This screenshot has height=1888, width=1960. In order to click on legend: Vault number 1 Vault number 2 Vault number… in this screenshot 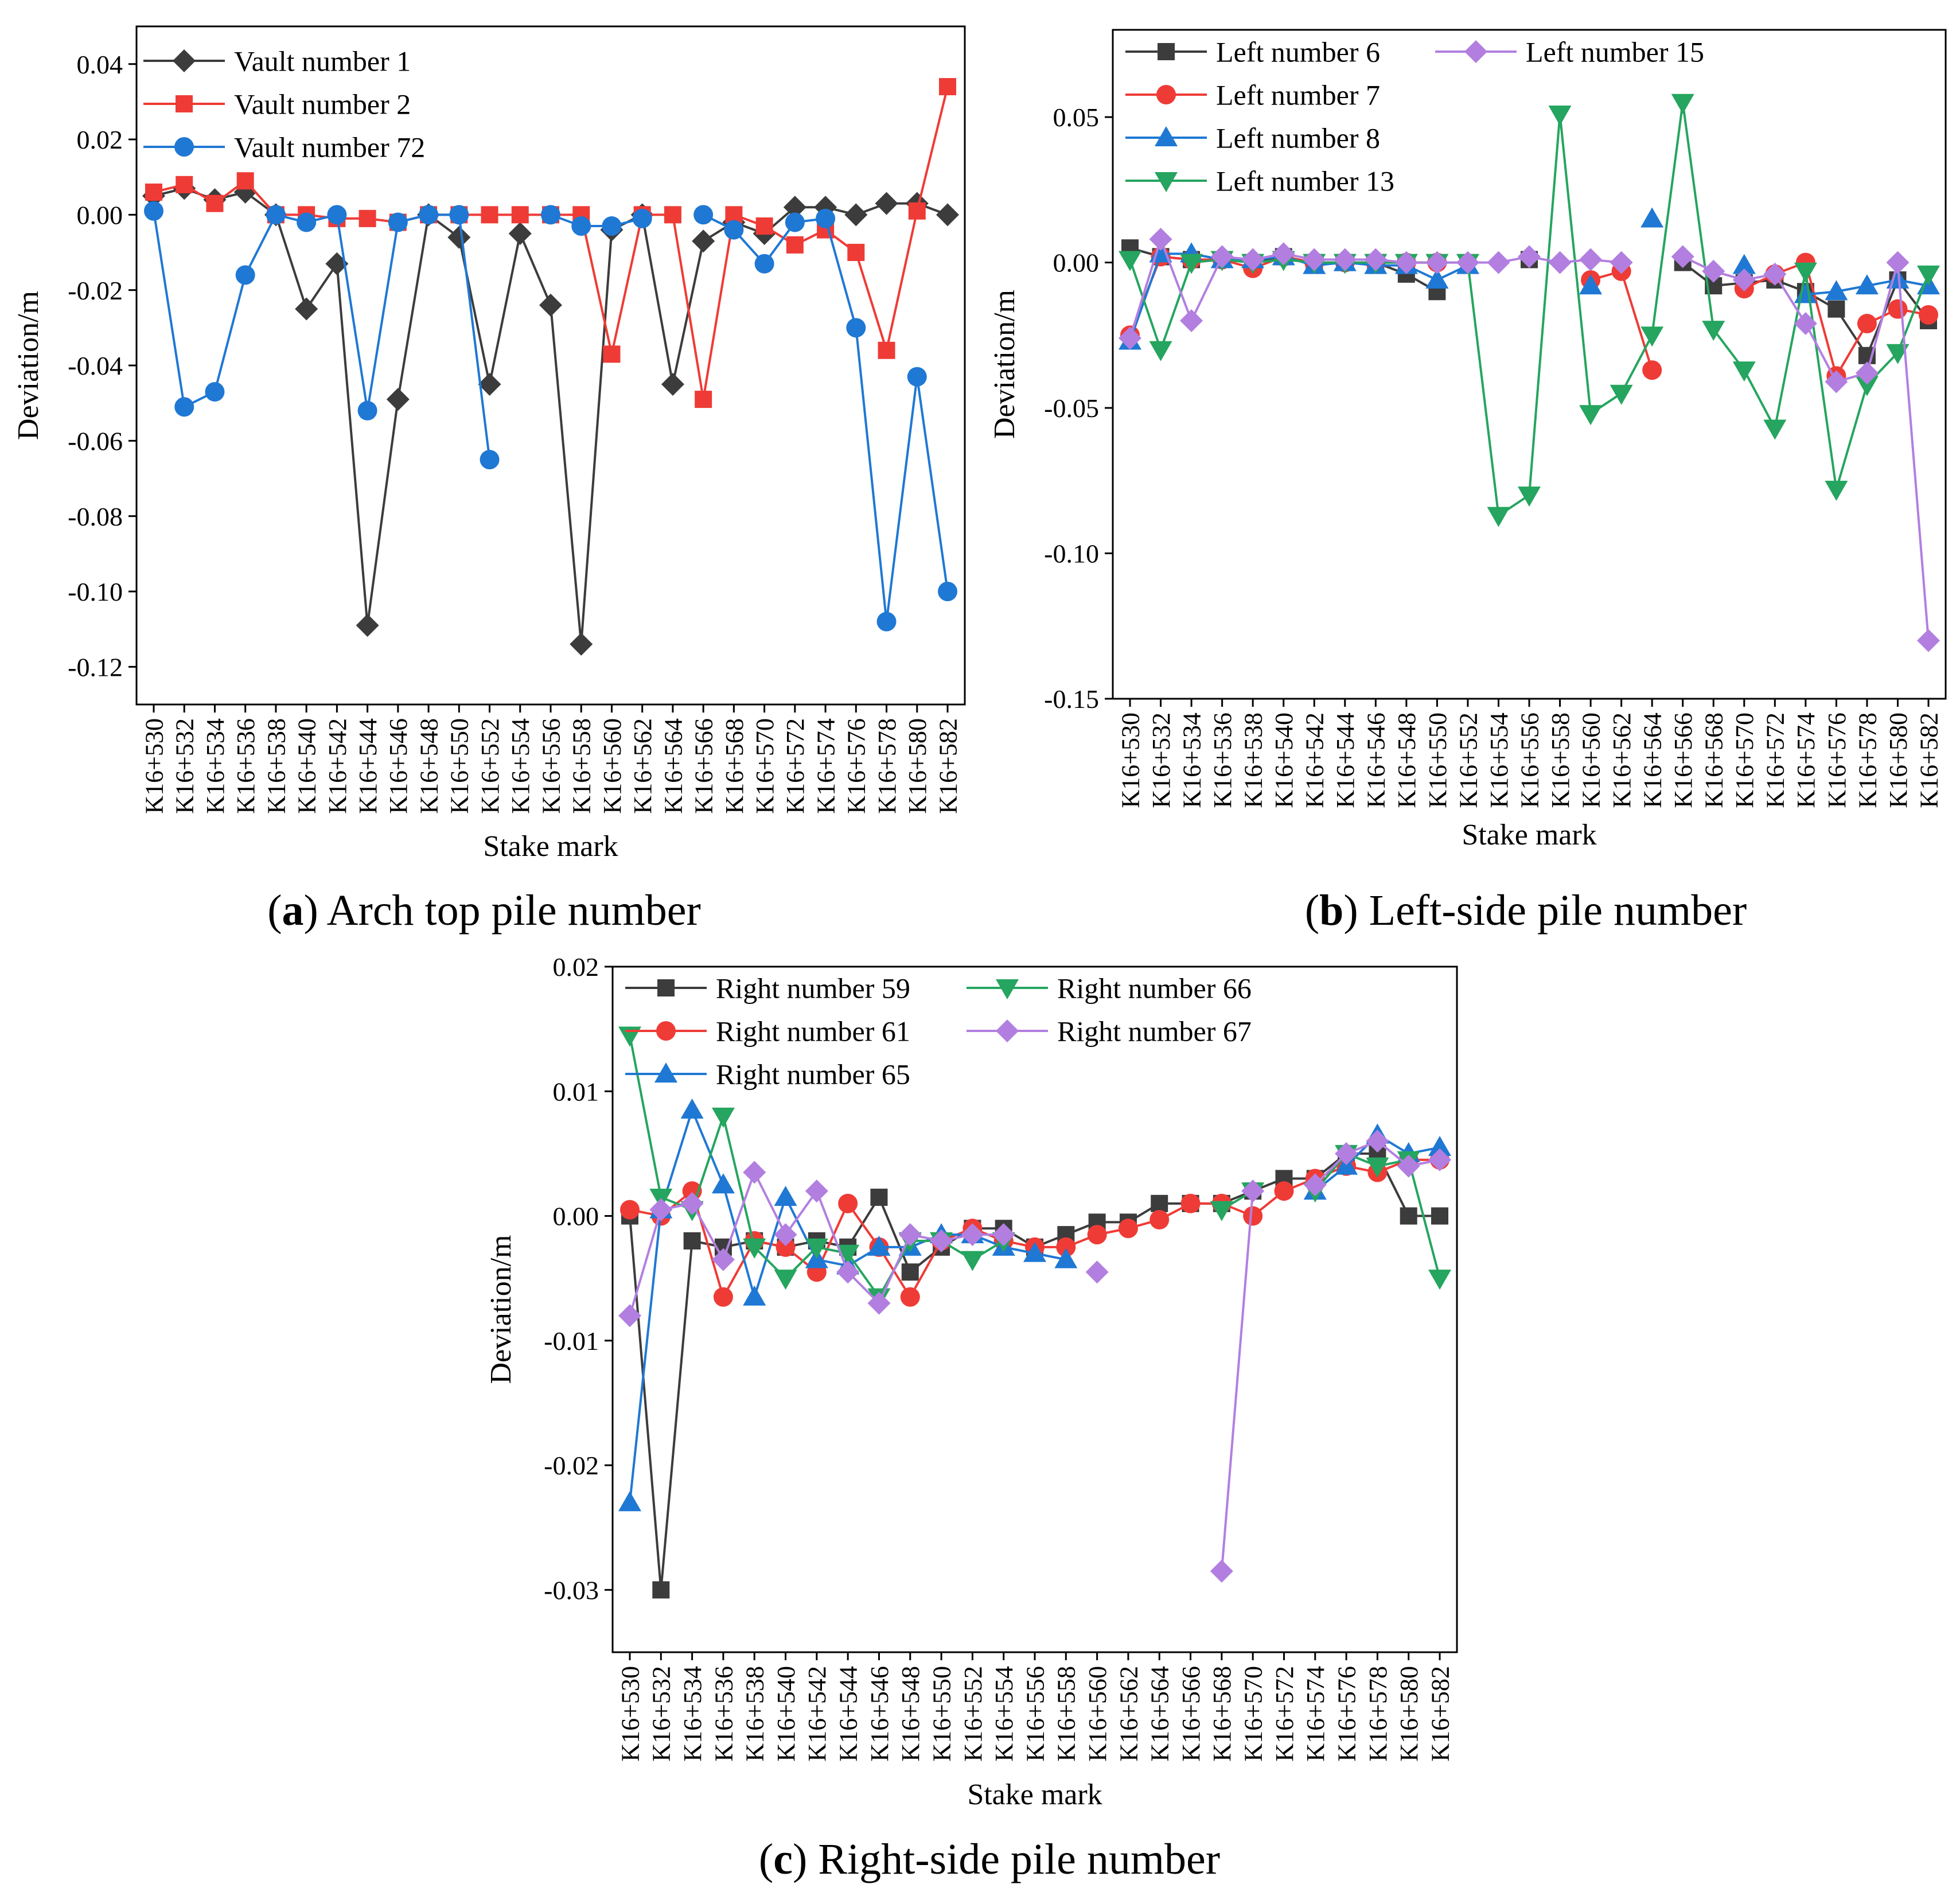, I will do `click(284, 104)`.